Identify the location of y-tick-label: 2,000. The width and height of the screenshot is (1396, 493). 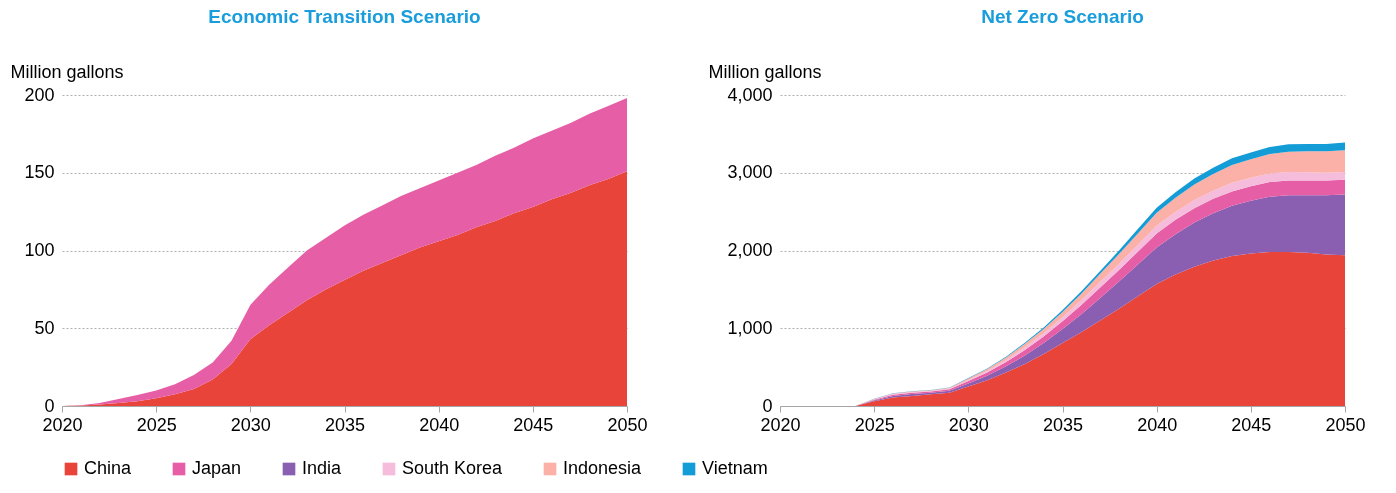
(750, 250).